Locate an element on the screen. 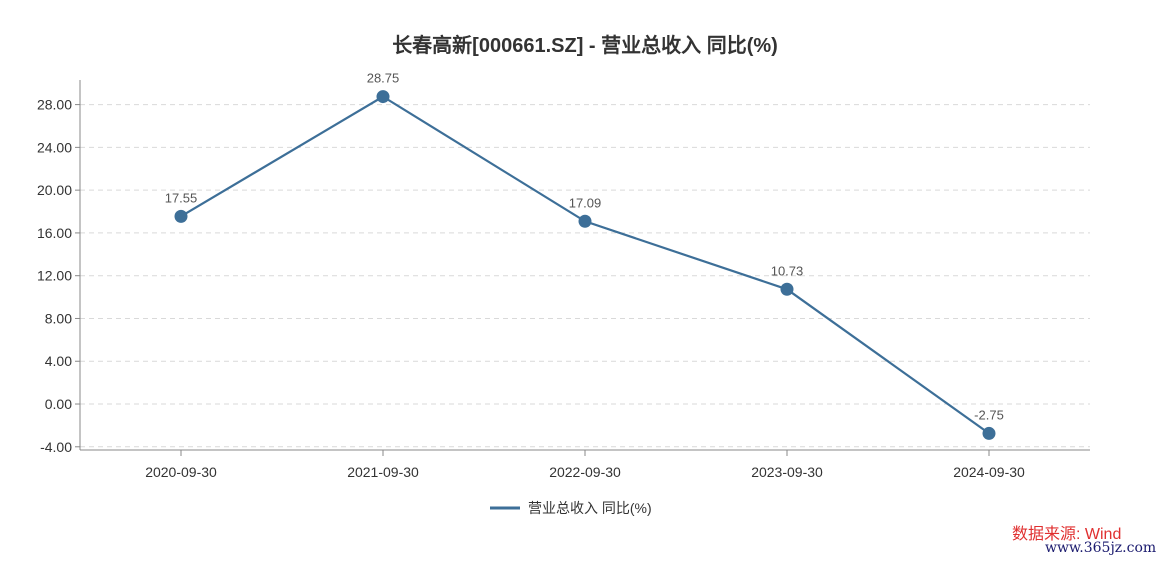 The height and width of the screenshot is (564, 1170). legend: 营业总收入 同比(%) is located at coordinates (571, 508).